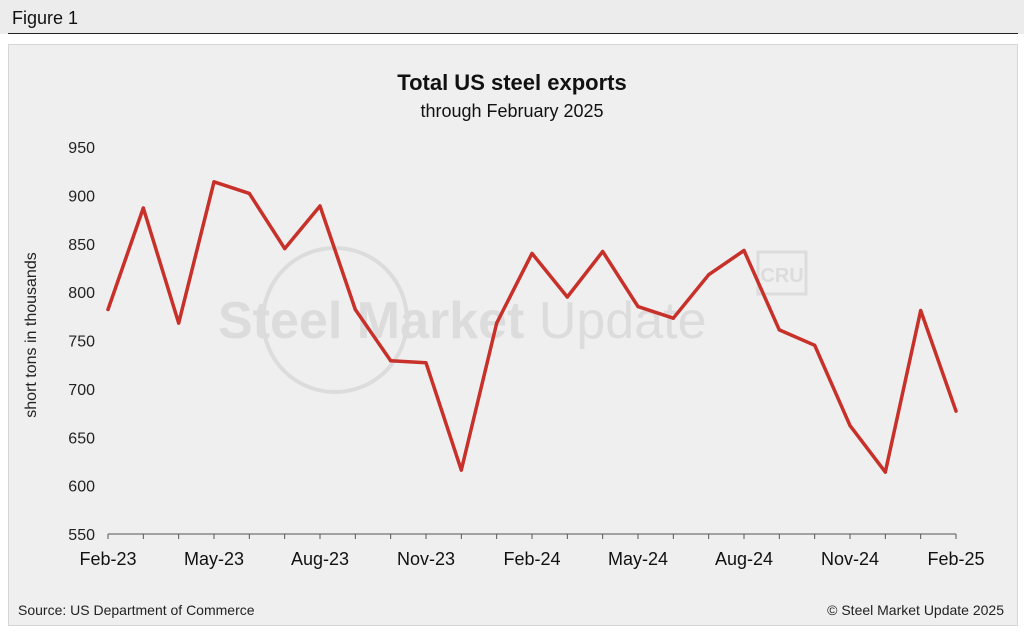  What do you see at coordinates (512, 17) in the screenshot?
I see `figure-header: Figure 1` at bounding box center [512, 17].